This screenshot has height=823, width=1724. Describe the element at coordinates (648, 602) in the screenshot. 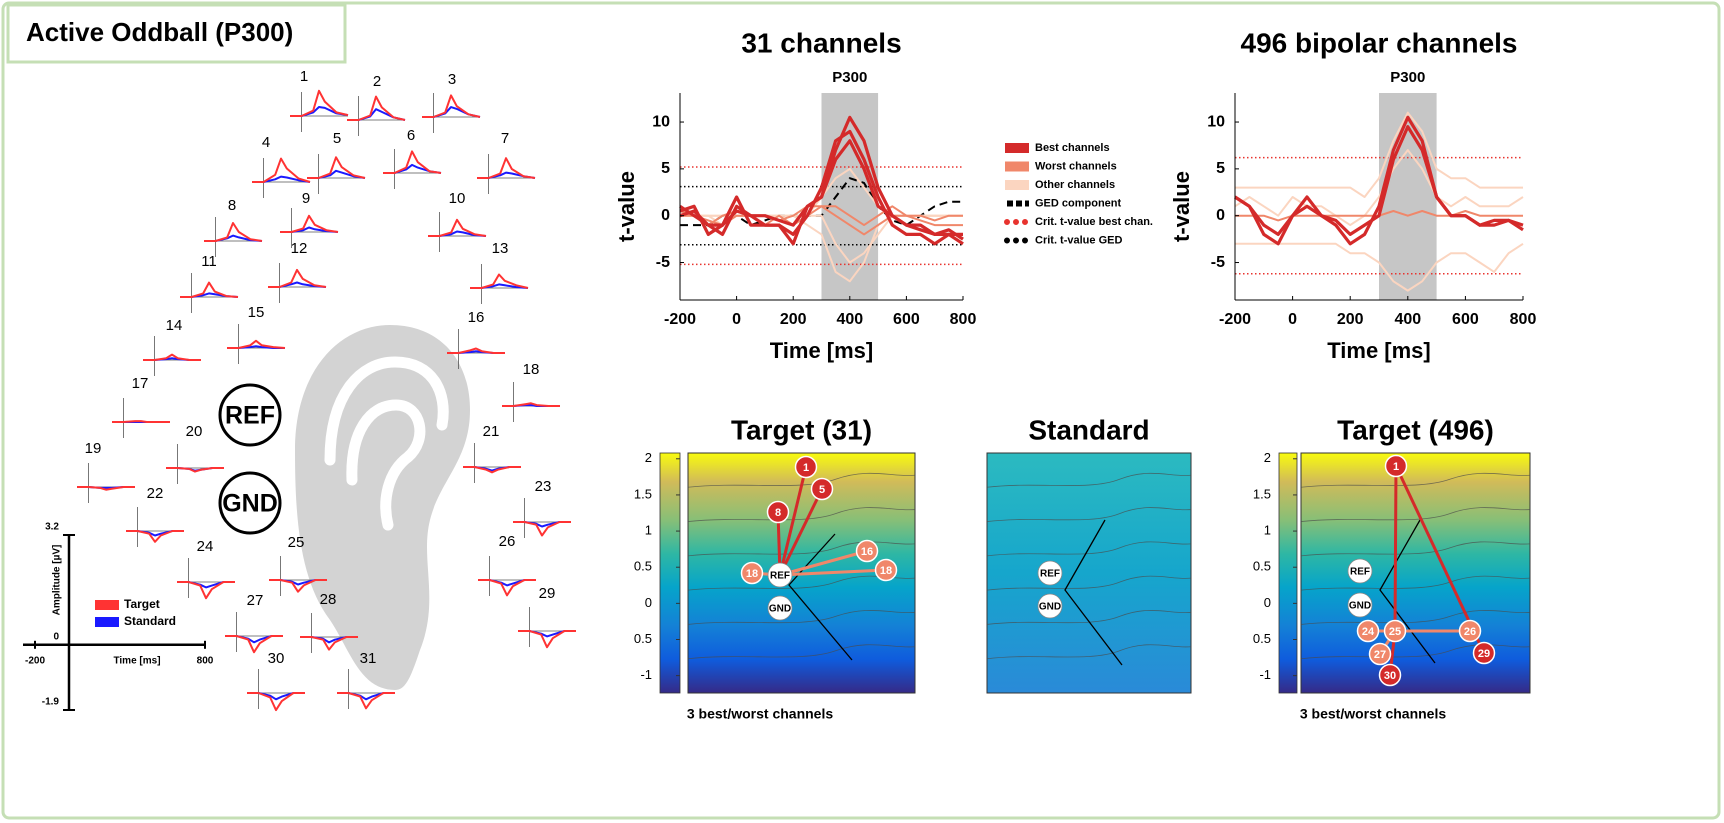

I see `colorbar-tick-label: 0` at that location.